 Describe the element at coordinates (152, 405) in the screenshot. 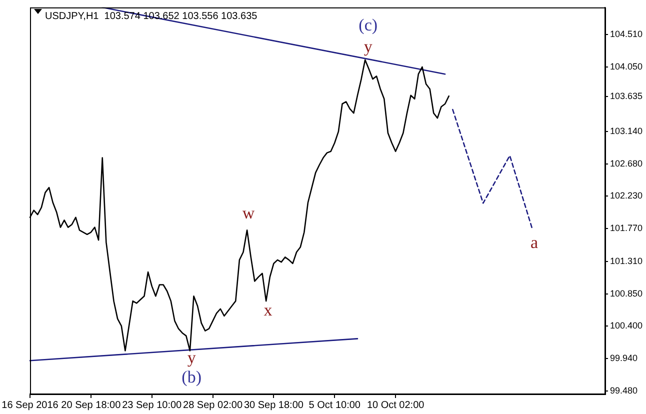

I see `x-tick-label: 23 Sep 10:00` at that location.